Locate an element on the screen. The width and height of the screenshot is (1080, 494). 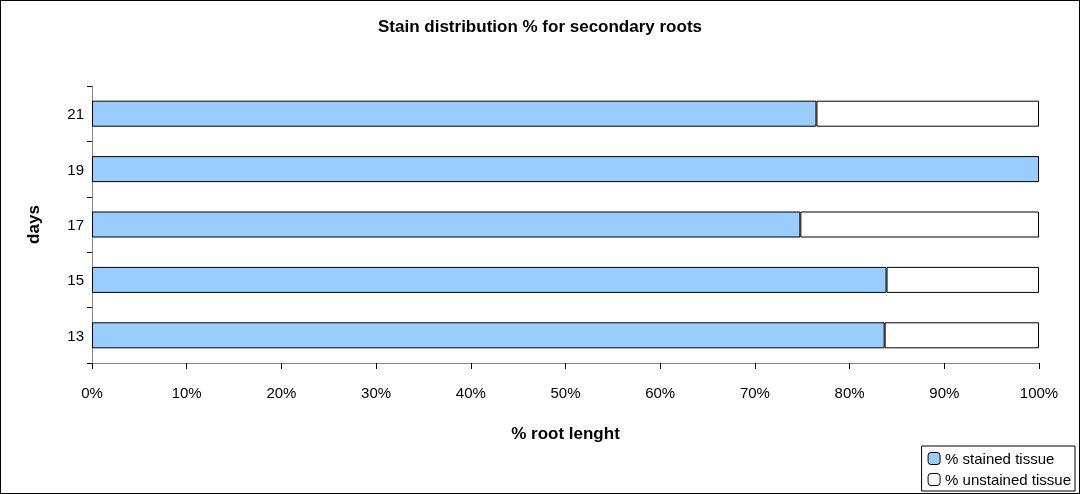
x-tick-label: 80% is located at coordinates (849, 392).